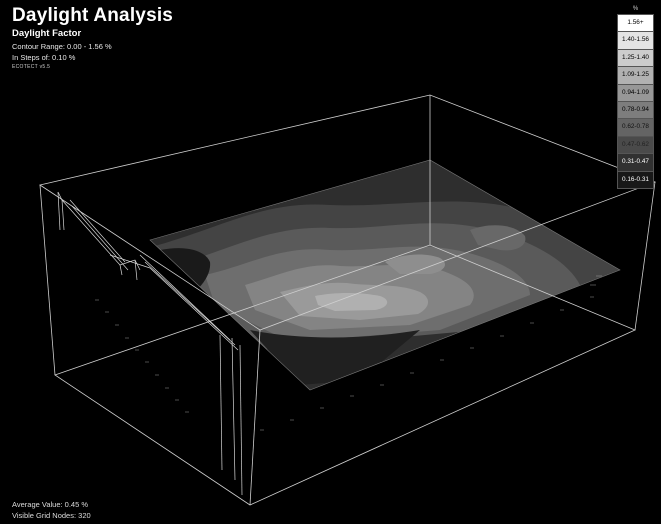 This screenshot has height=524, width=661. What do you see at coordinates (635, 180) in the screenshot?
I see `legend-item: 0.16-0.31` at bounding box center [635, 180].